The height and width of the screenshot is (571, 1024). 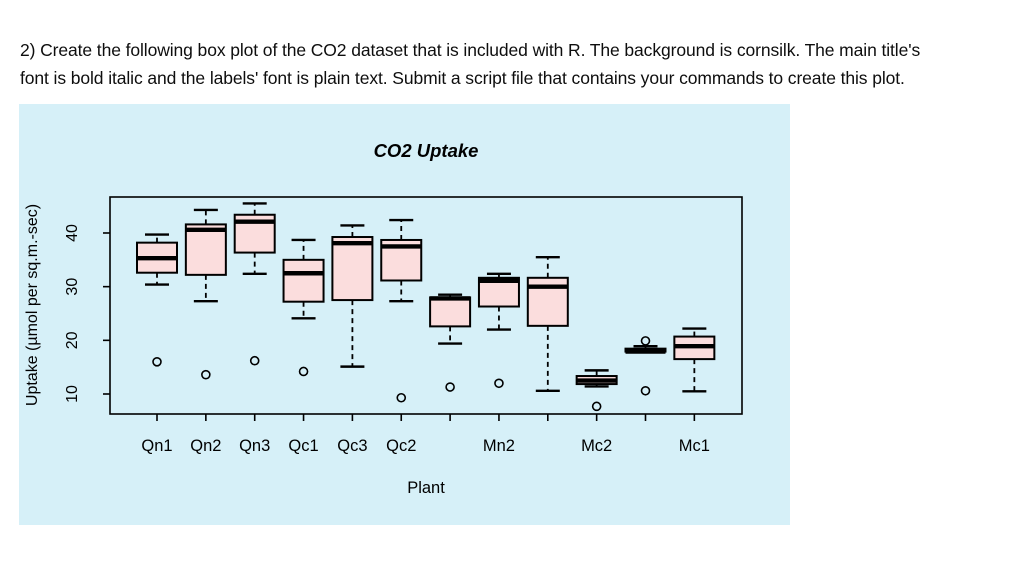 What do you see at coordinates (401, 446) in the screenshot?
I see `x-tick-label: Qc2` at bounding box center [401, 446].